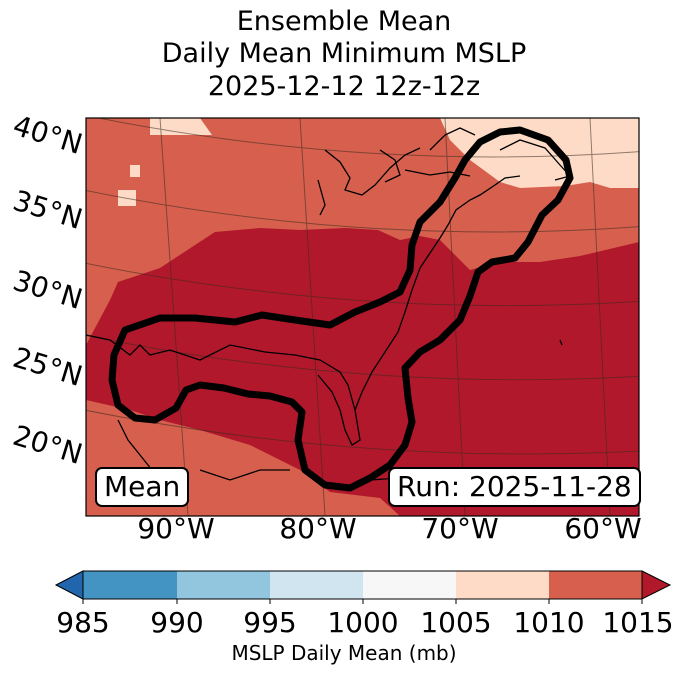  Describe the element at coordinates (514, 487) in the screenshot. I see `run-date-label-box: Run: 2025-11-28` at that location.